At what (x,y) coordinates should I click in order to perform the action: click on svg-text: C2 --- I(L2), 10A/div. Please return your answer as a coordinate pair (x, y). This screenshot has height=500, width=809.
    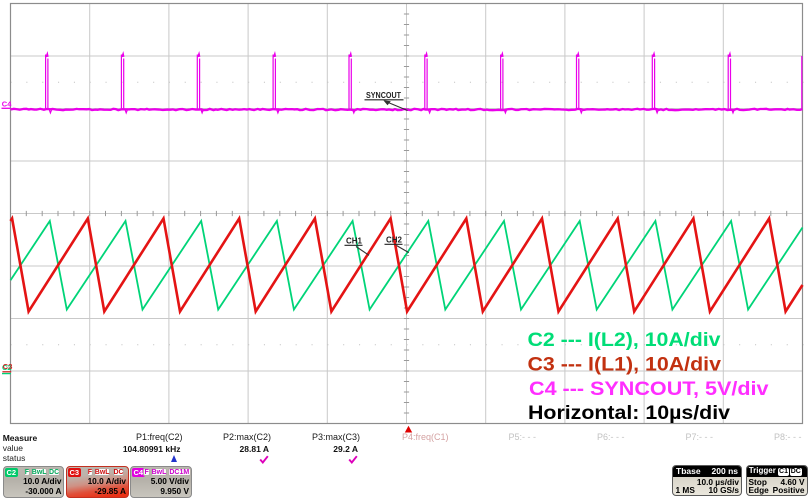
    Looking at the image, I should click on (624, 340).